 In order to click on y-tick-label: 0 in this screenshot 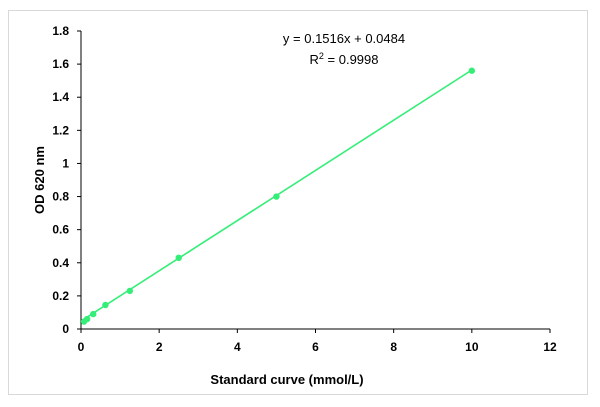, I will do `click(65, 329)`.